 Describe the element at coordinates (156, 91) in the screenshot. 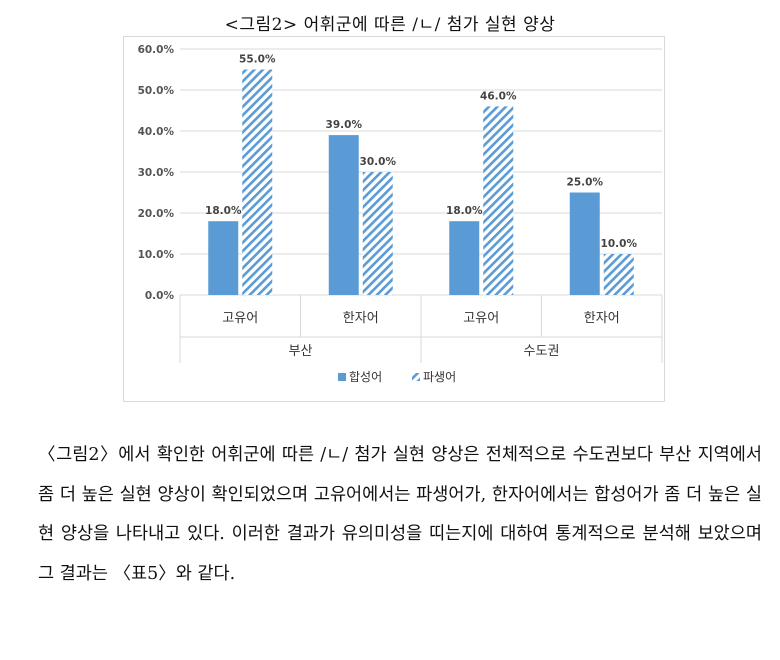

I see `y-tick-label: 50.0%` at that location.